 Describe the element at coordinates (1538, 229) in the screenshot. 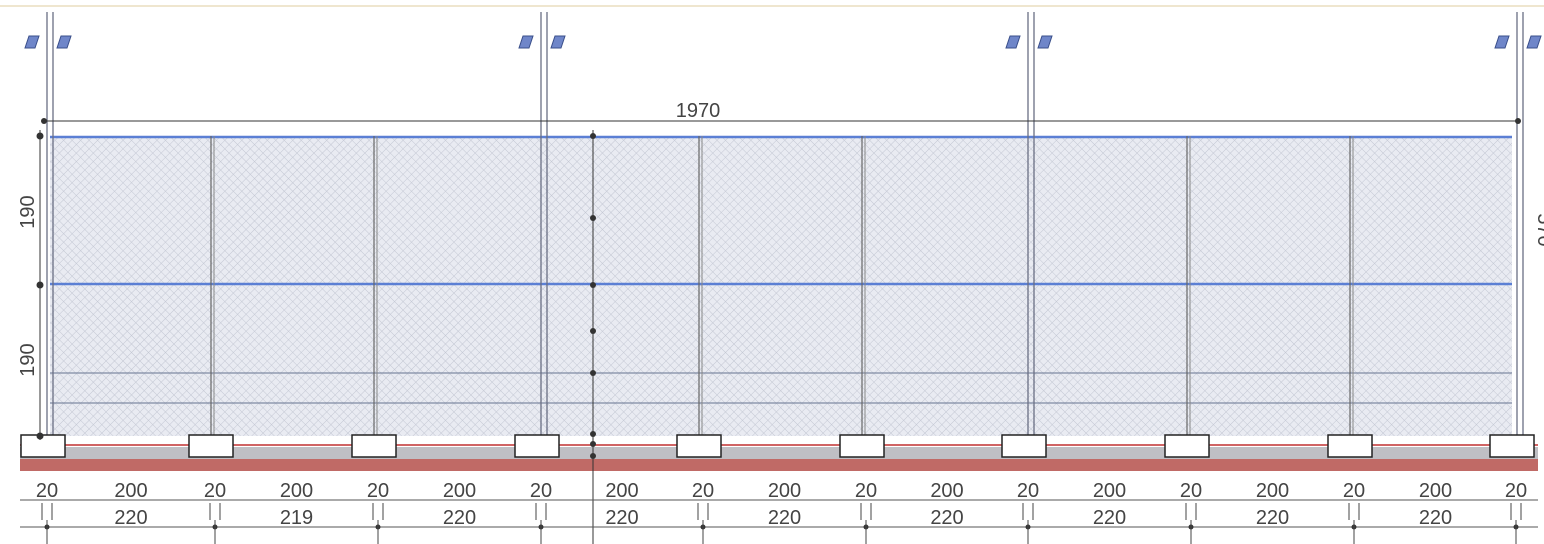

I see `right-height-label: 570` at that location.